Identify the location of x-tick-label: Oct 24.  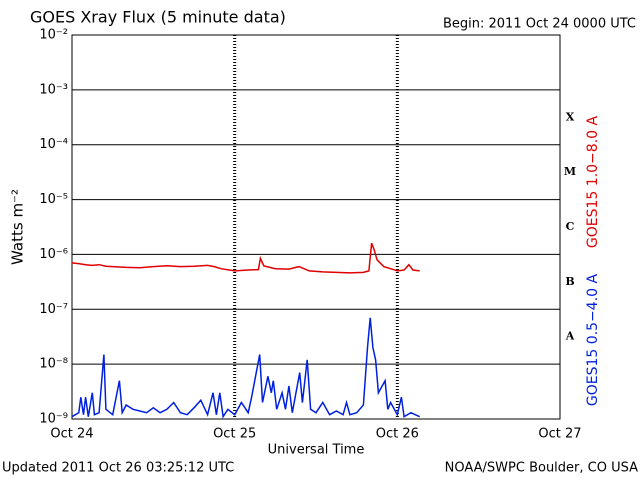
(71, 434).